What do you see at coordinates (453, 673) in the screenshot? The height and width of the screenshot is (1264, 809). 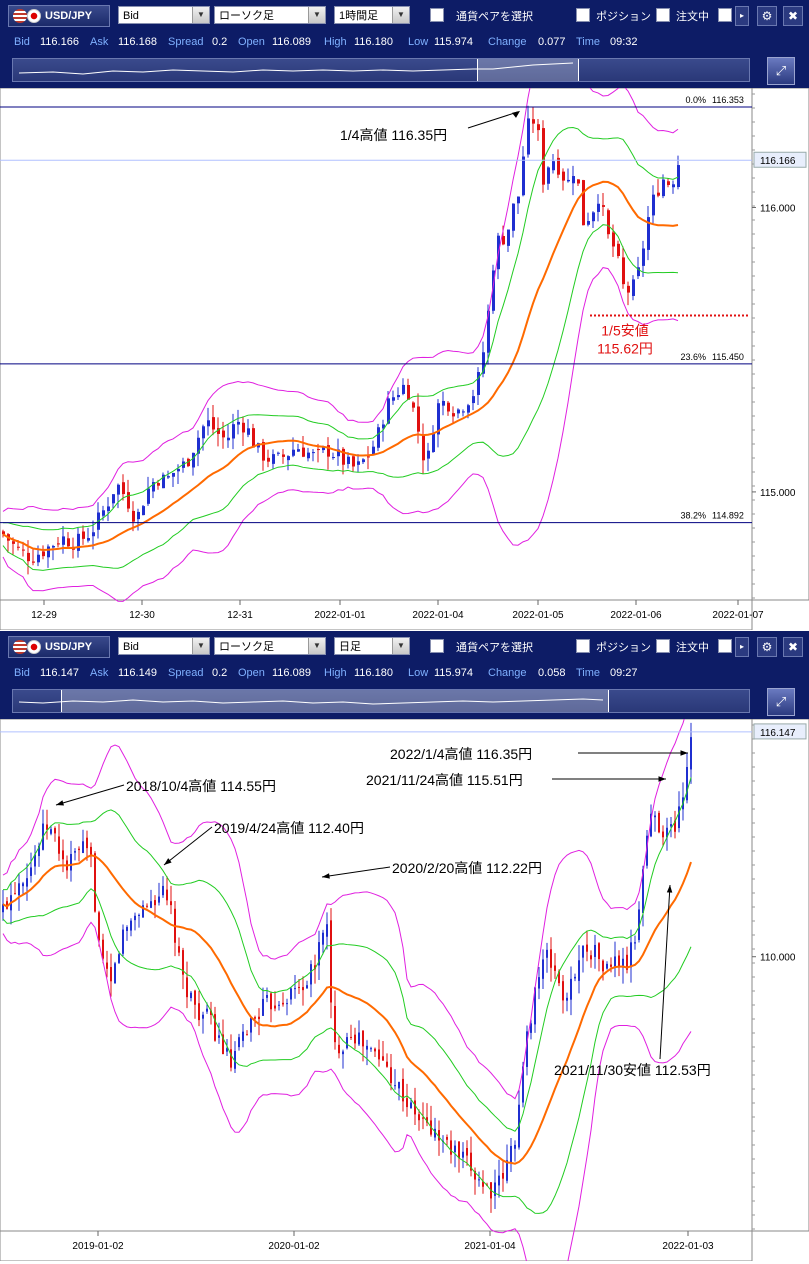 I see `low-value: 115.974` at bounding box center [453, 673].